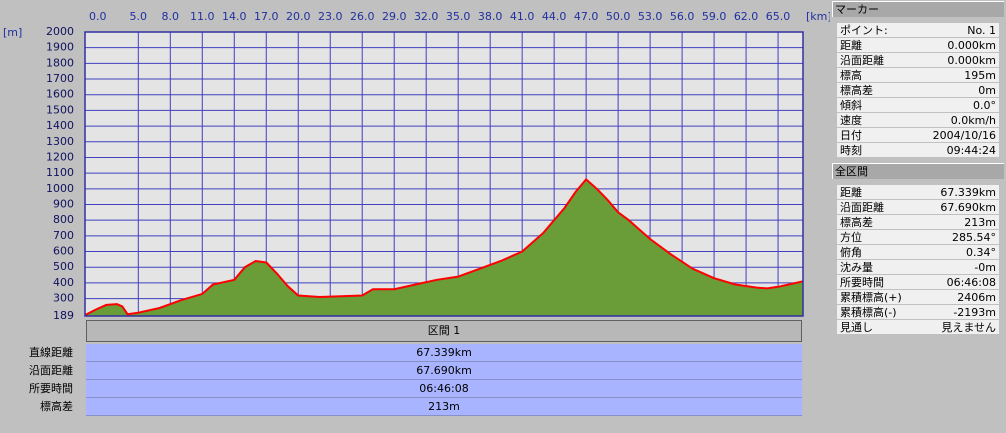 This screenshot has width=1006, height=433. What do you see at coordinates (918, 105) in the screenshot?
I see `panel-row: 傾斜 0.0°` at bounding box center [918, 105].